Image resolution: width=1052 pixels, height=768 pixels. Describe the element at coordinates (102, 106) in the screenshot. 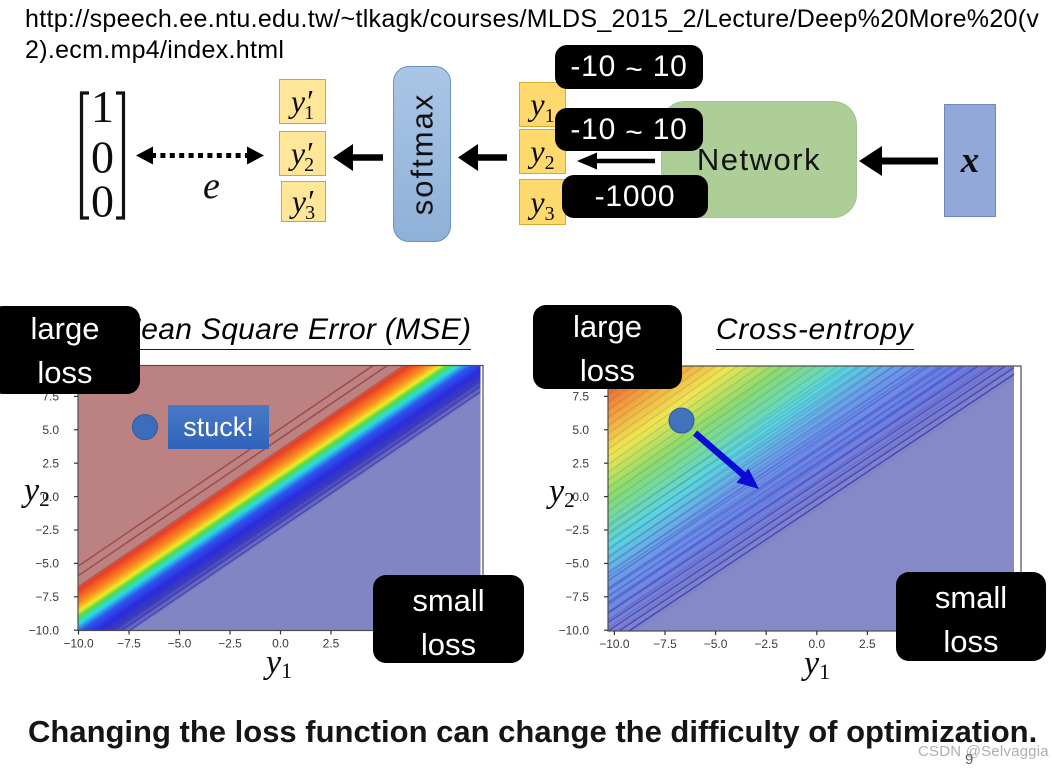

I see `svg-text: 1` at that location.